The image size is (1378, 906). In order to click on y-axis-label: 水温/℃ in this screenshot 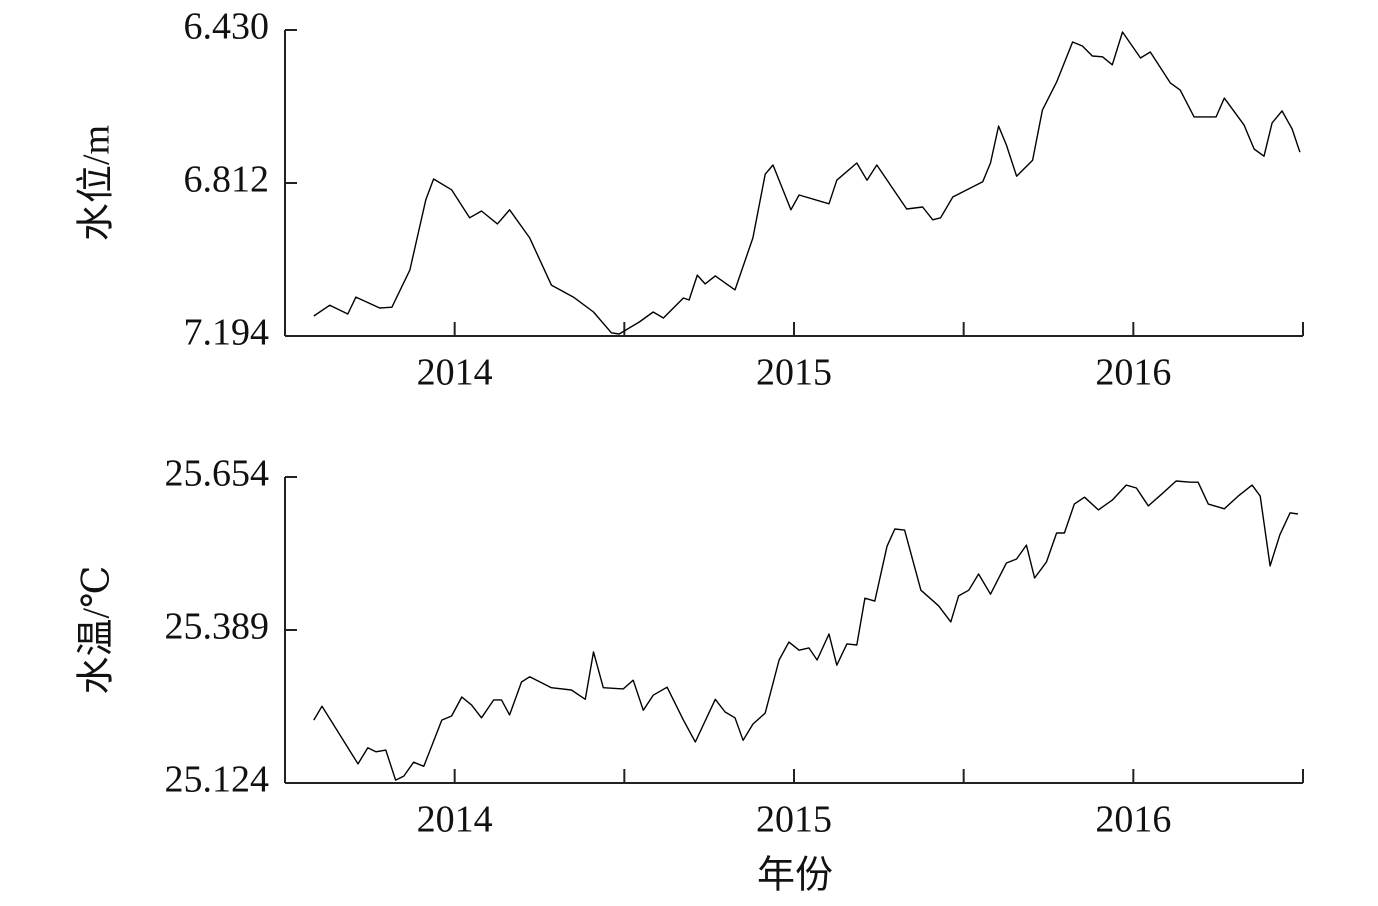, I will do `click(97, 629)`.